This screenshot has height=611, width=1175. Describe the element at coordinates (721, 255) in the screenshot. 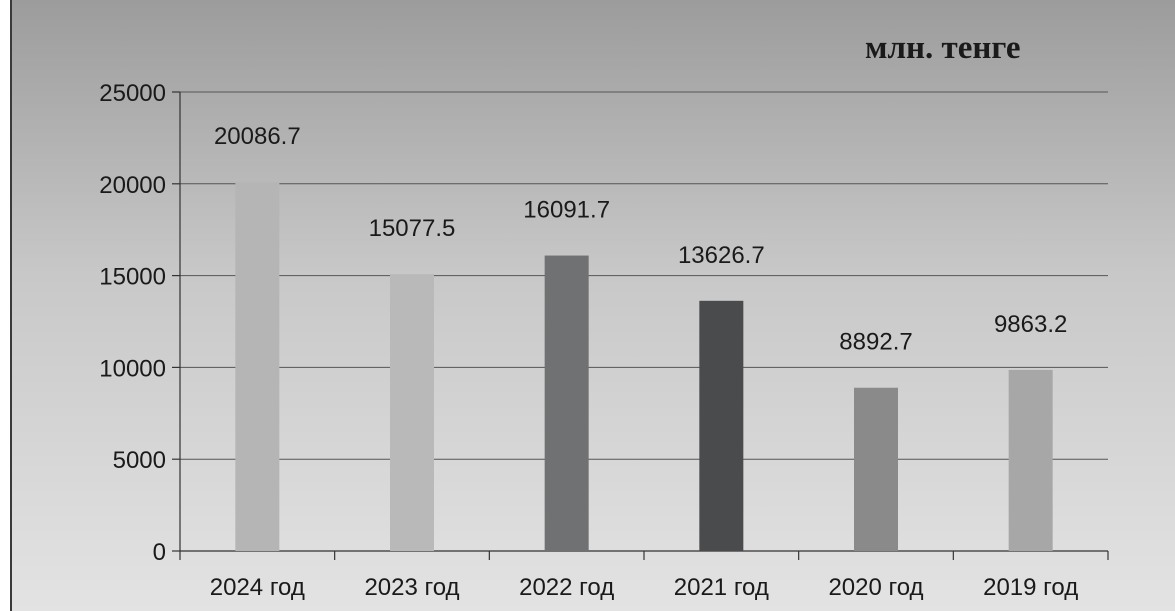

I see `data-label: 13626.7` at that location.